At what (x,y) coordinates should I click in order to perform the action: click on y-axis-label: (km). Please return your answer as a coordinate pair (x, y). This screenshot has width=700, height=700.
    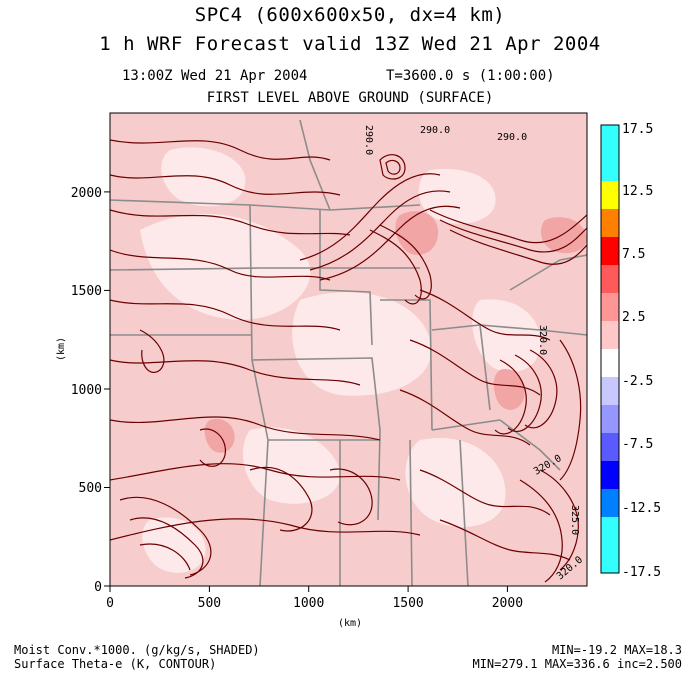
    Looking at the image, I should click on (61, 349).